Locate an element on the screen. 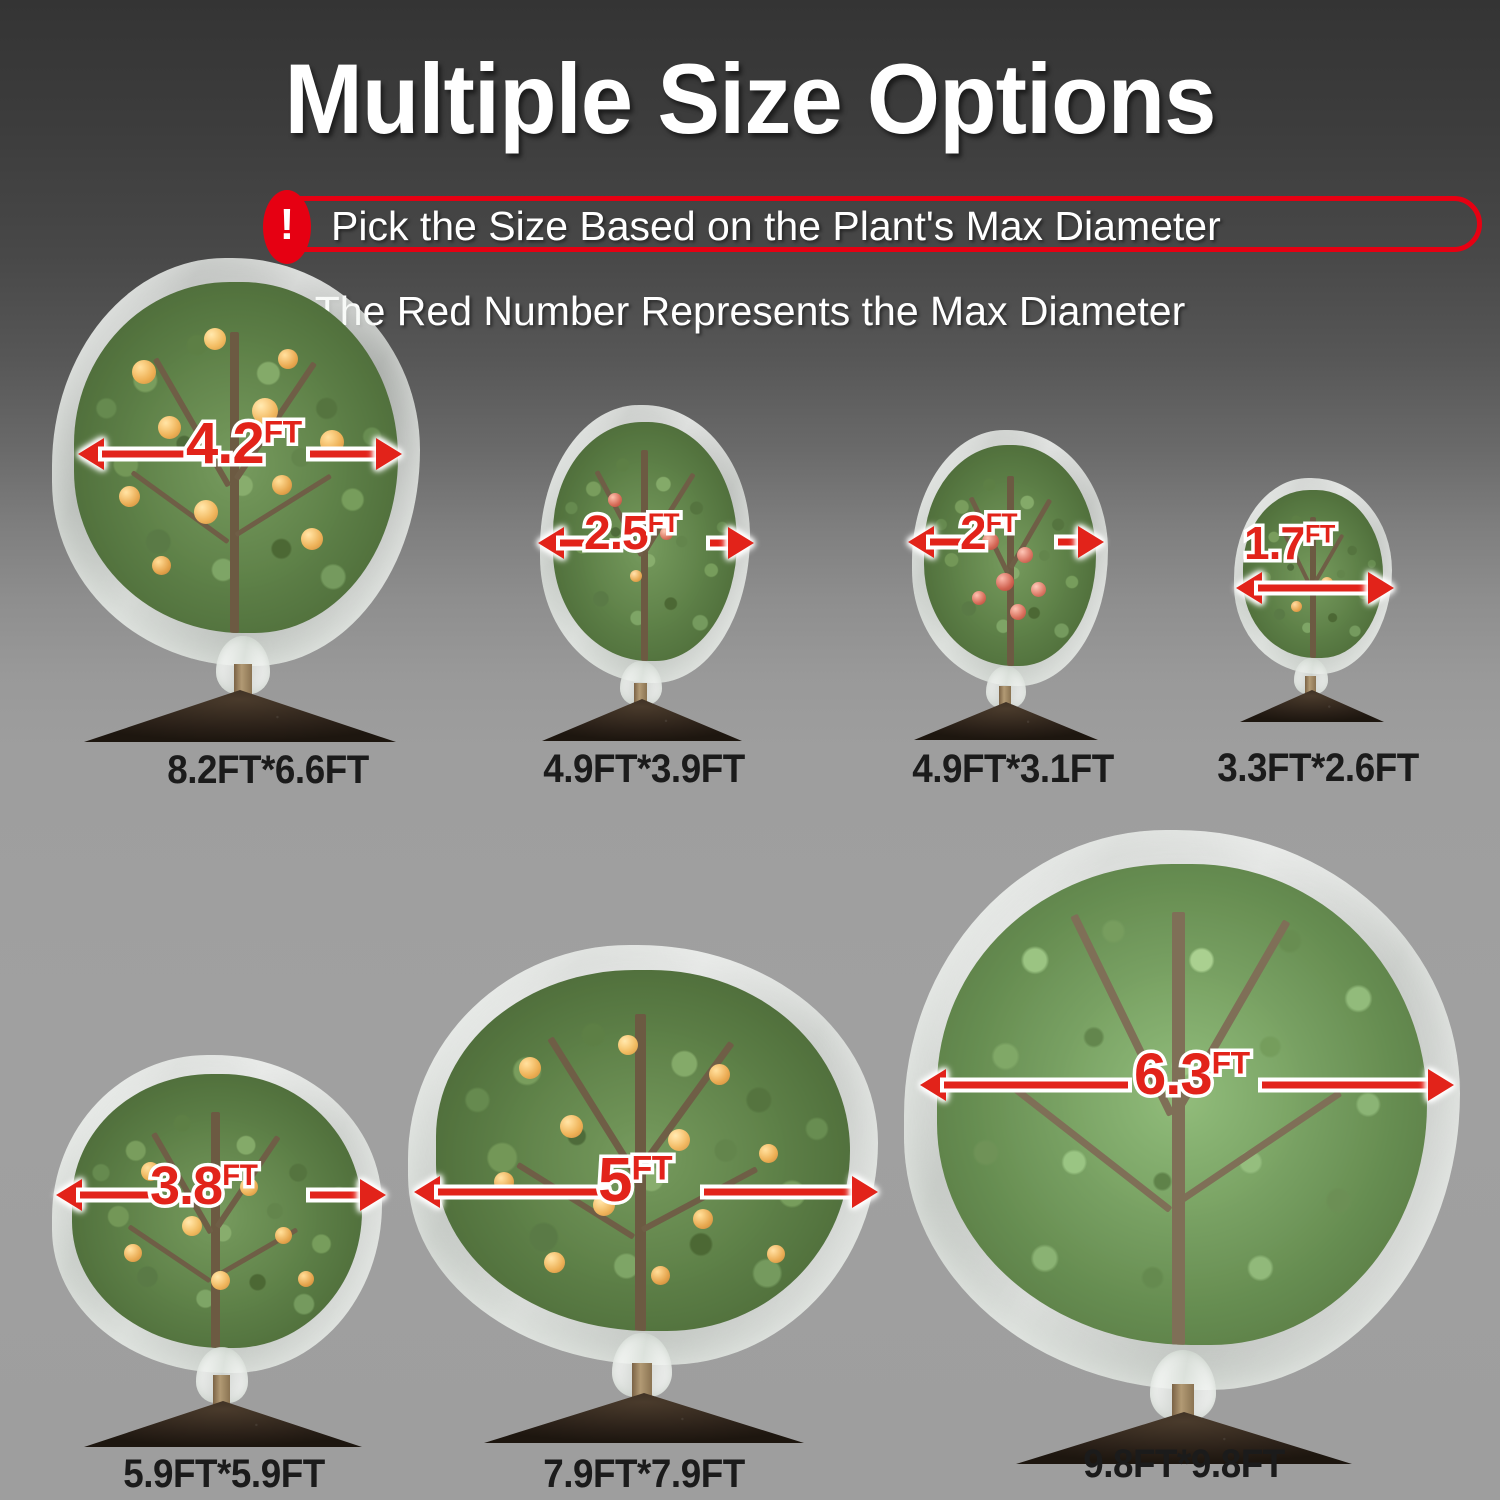 The height and width of the screenshot is (1500, 1500). size-caption-4: 3.3FT*2.6FT is located at coordinates (1318, 768).